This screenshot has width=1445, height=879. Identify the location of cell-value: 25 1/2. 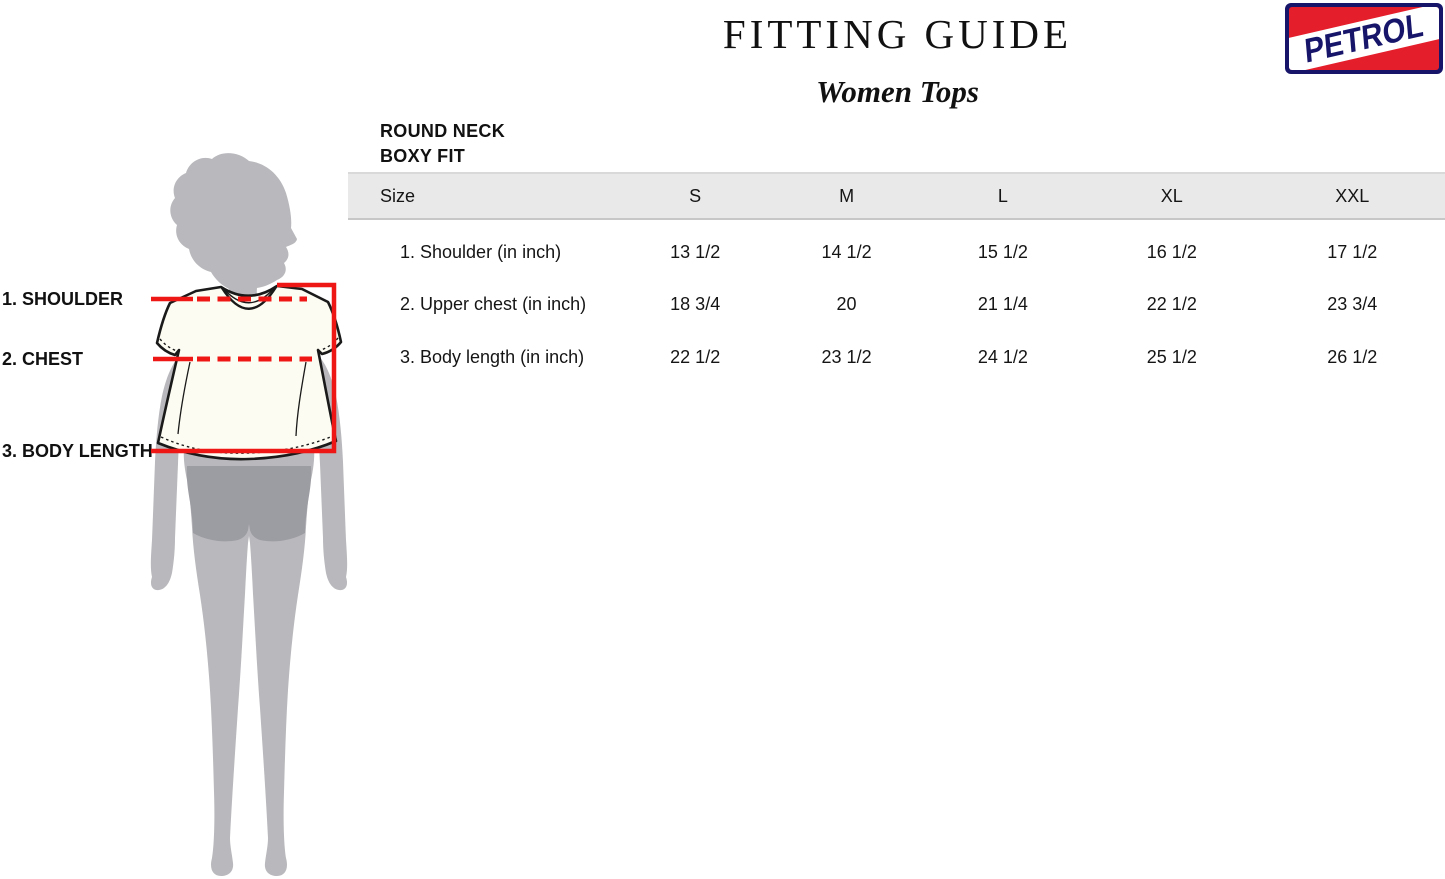
(1171, 357).